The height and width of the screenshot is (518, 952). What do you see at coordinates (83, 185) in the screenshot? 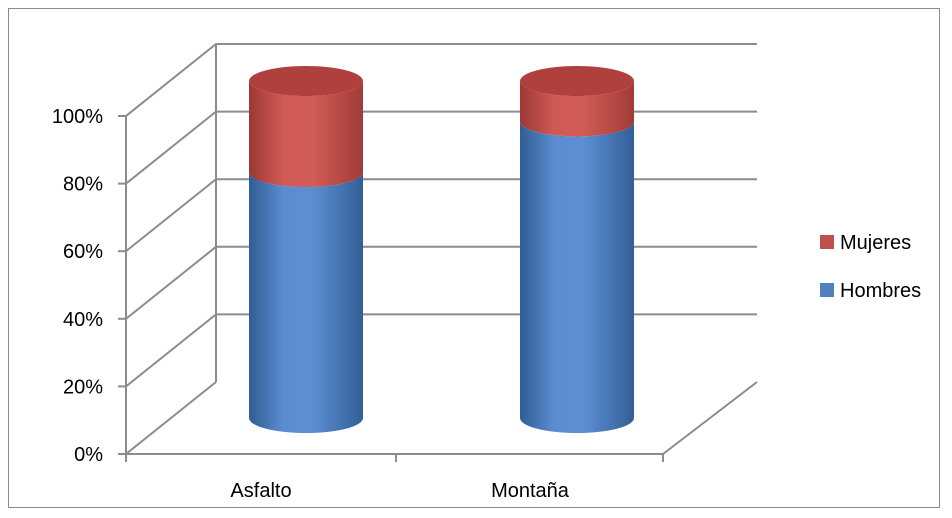
I see `y-tick-label: 80%` at bounding box center [83, 185].